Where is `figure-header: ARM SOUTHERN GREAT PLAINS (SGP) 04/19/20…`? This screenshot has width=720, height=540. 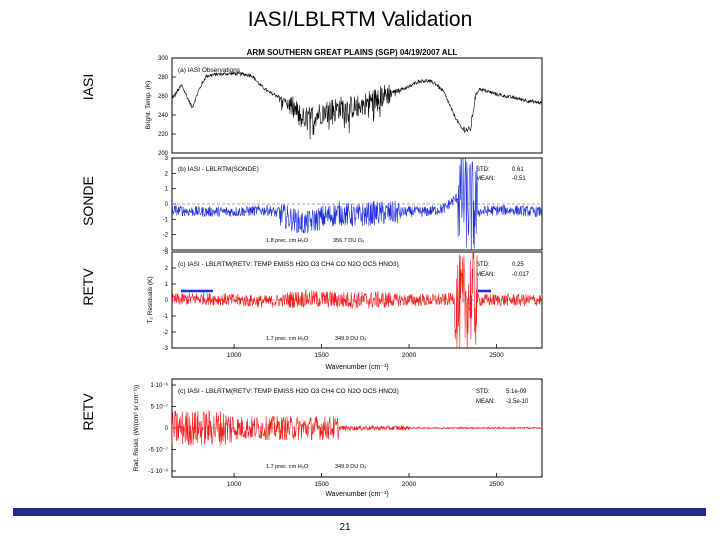 figure-header: ARM SOUTHERN GREAT PLAINS (SGP) 04/19/20… is located at coordinates (352, 52).